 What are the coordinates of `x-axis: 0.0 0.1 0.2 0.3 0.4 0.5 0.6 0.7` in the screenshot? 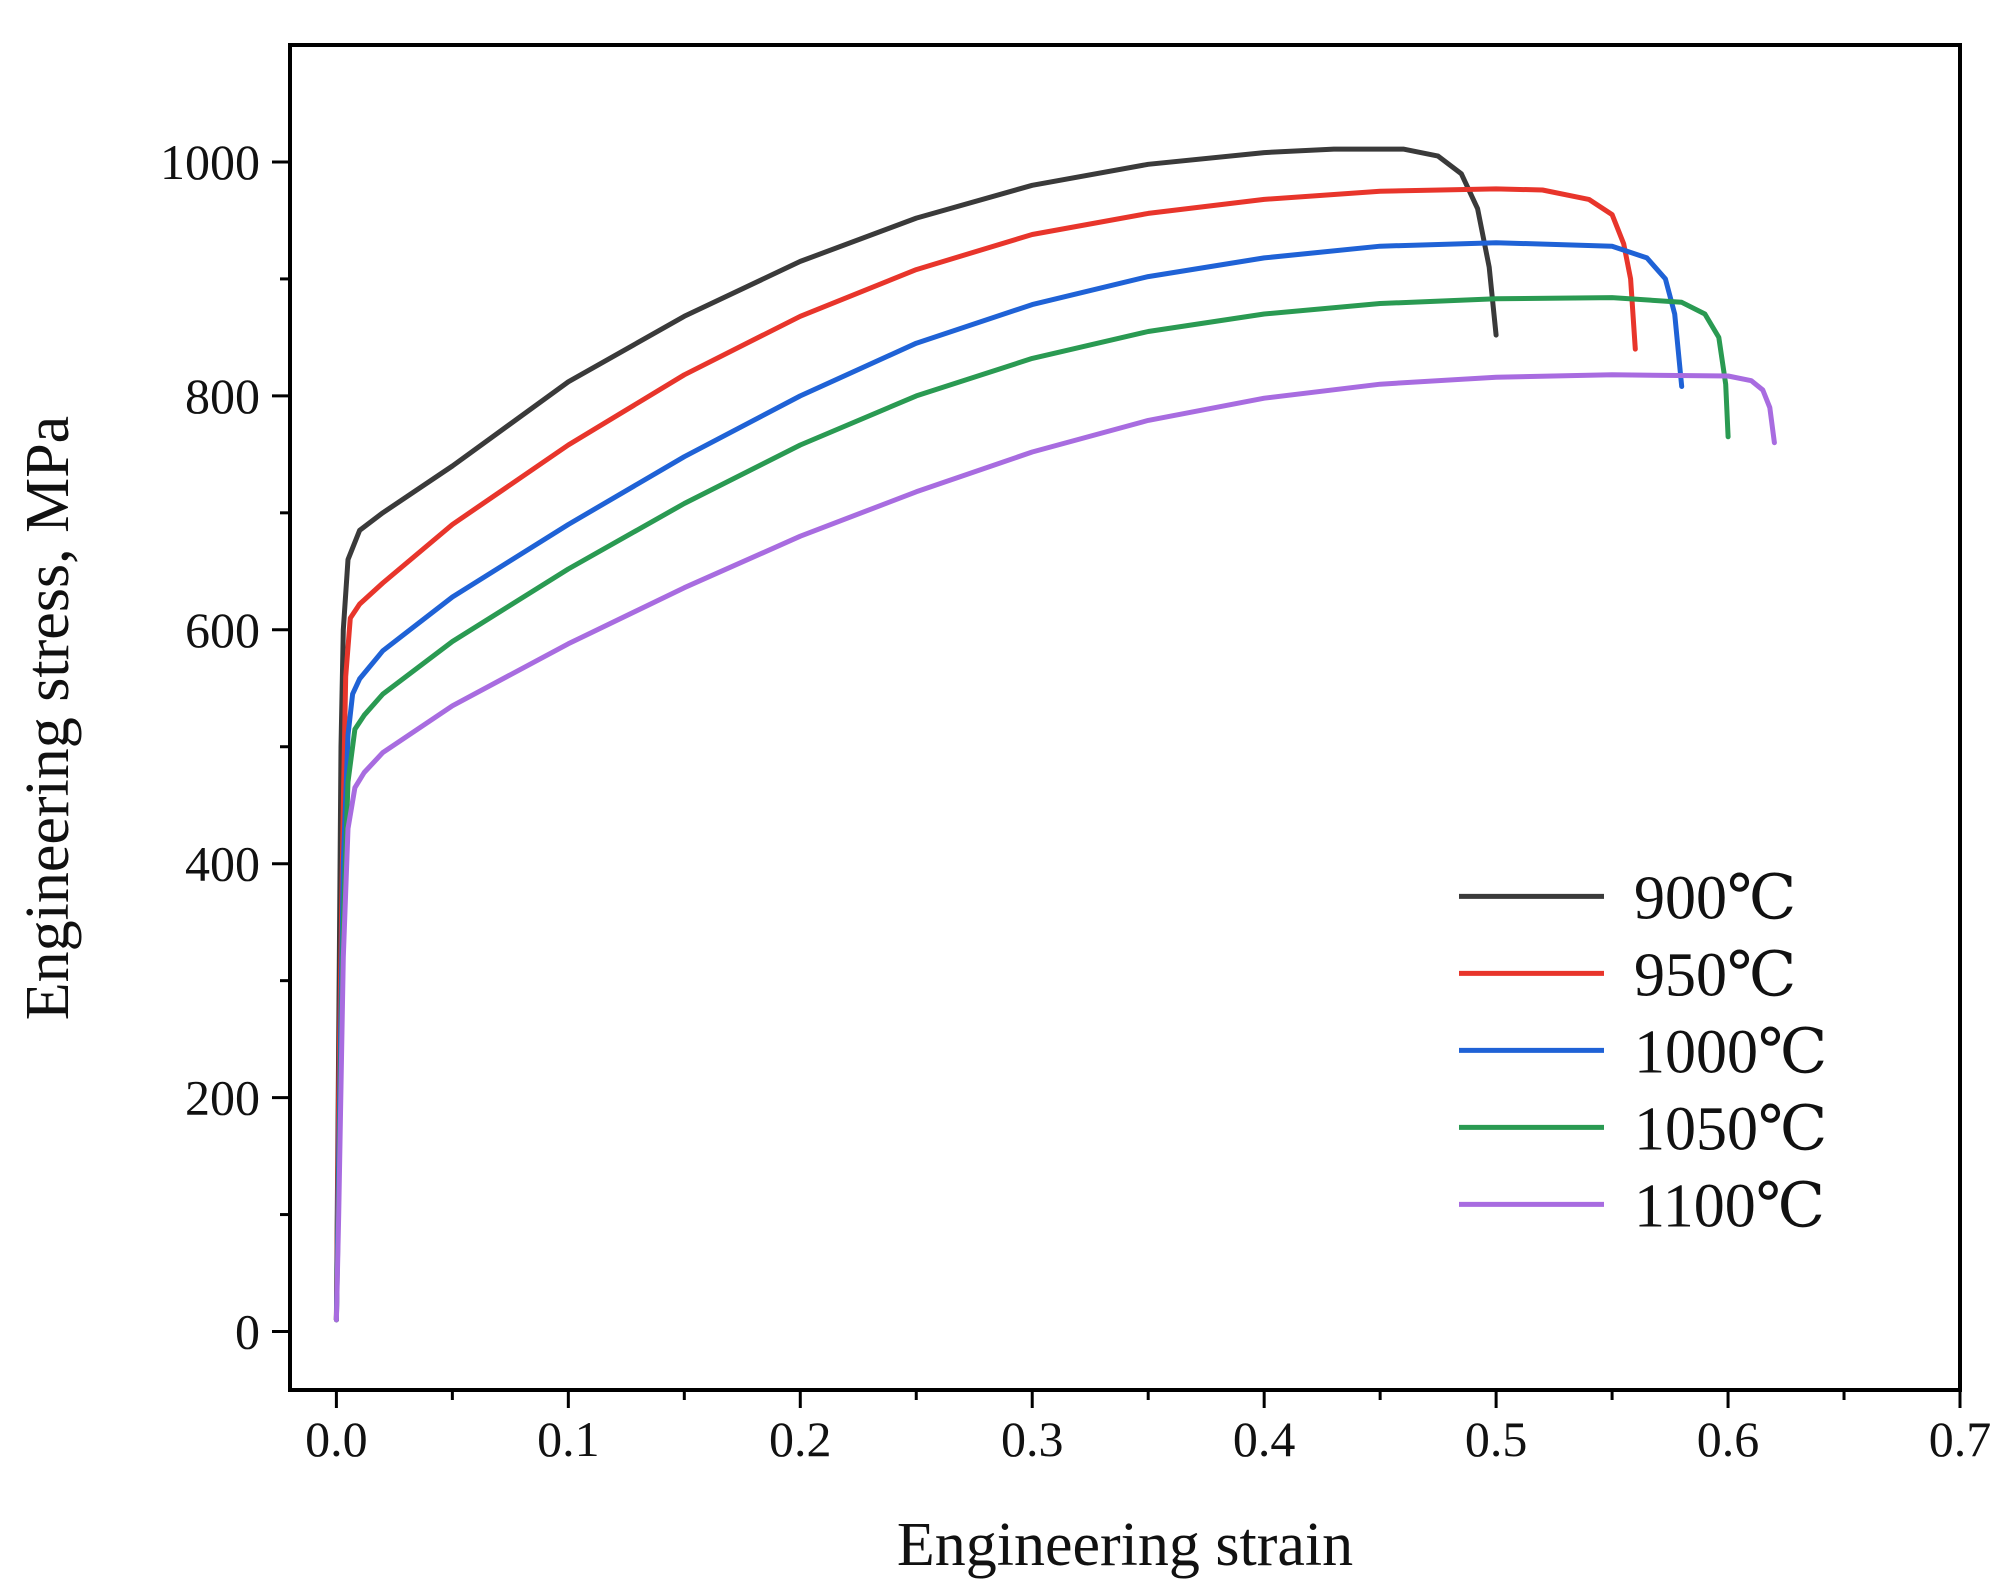 It's located at (1148, 1428).